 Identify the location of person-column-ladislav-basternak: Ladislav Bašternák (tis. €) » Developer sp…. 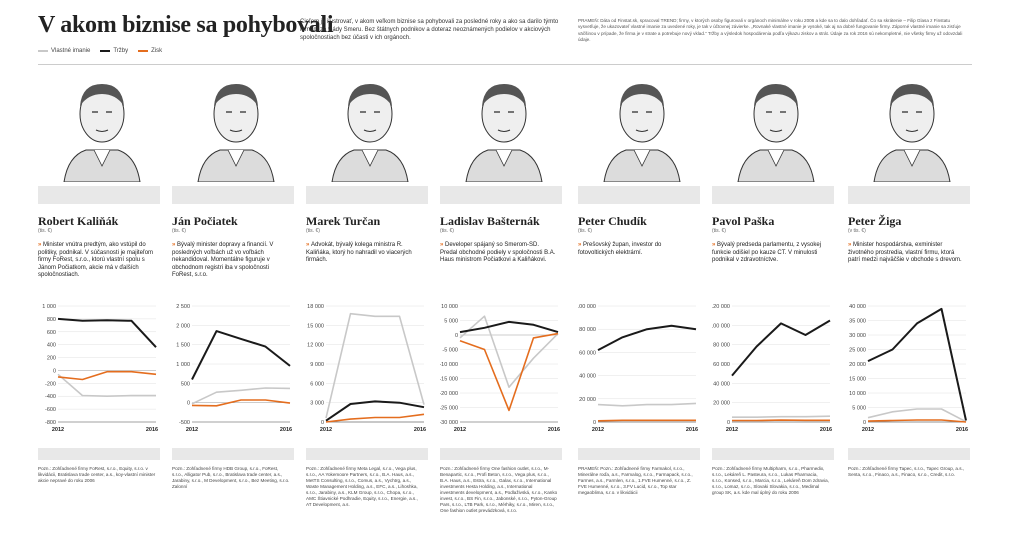
(504, 307).